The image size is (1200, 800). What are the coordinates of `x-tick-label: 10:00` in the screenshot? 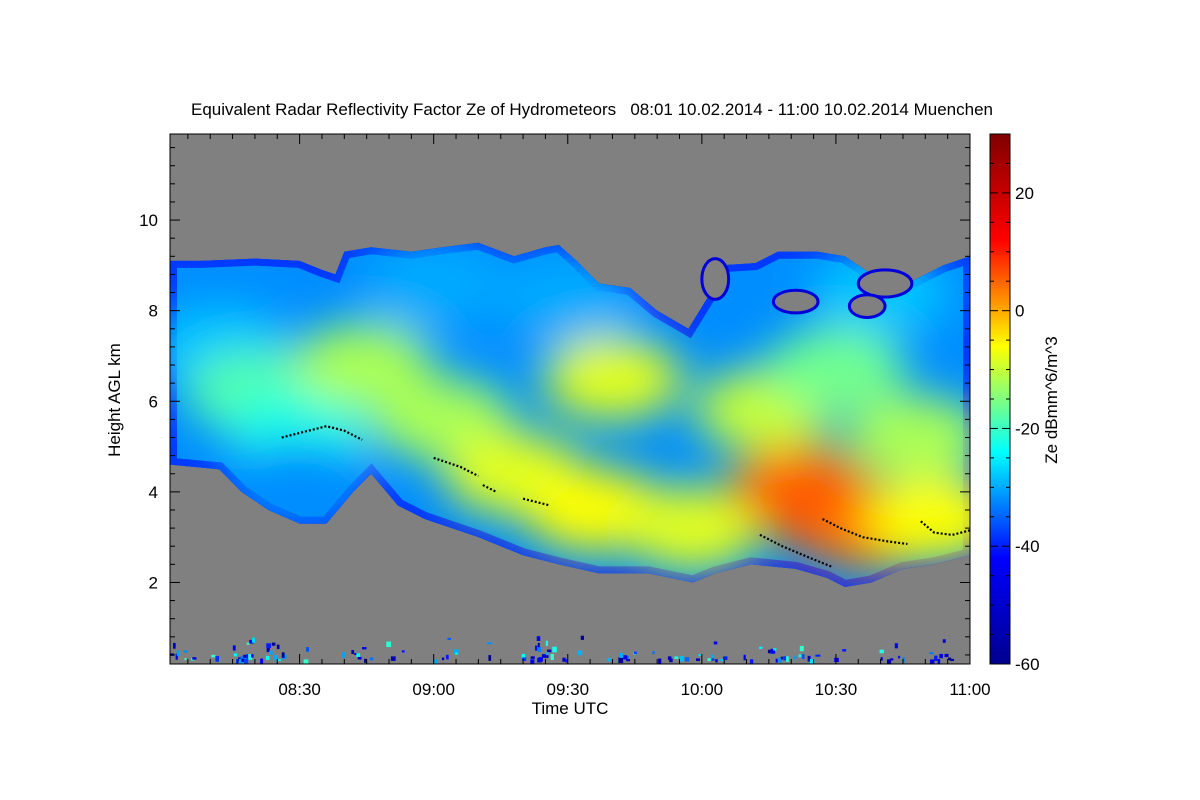 It's located at (702, 689).